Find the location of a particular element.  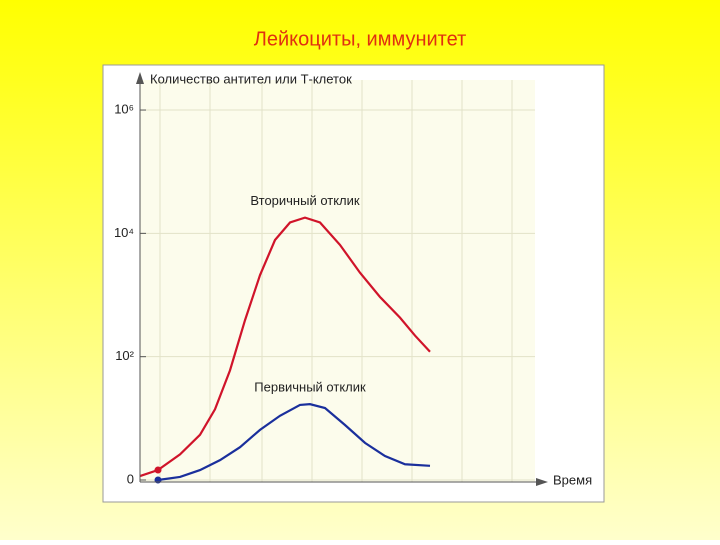

y-tick-label: 10² is located at coordinates (124, 355).